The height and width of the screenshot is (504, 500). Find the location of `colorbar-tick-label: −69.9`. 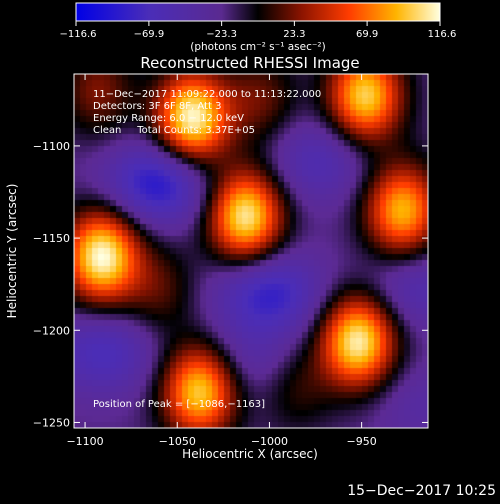

colorbar-tick-label: −69.9 is located at coordinates (149, 34).